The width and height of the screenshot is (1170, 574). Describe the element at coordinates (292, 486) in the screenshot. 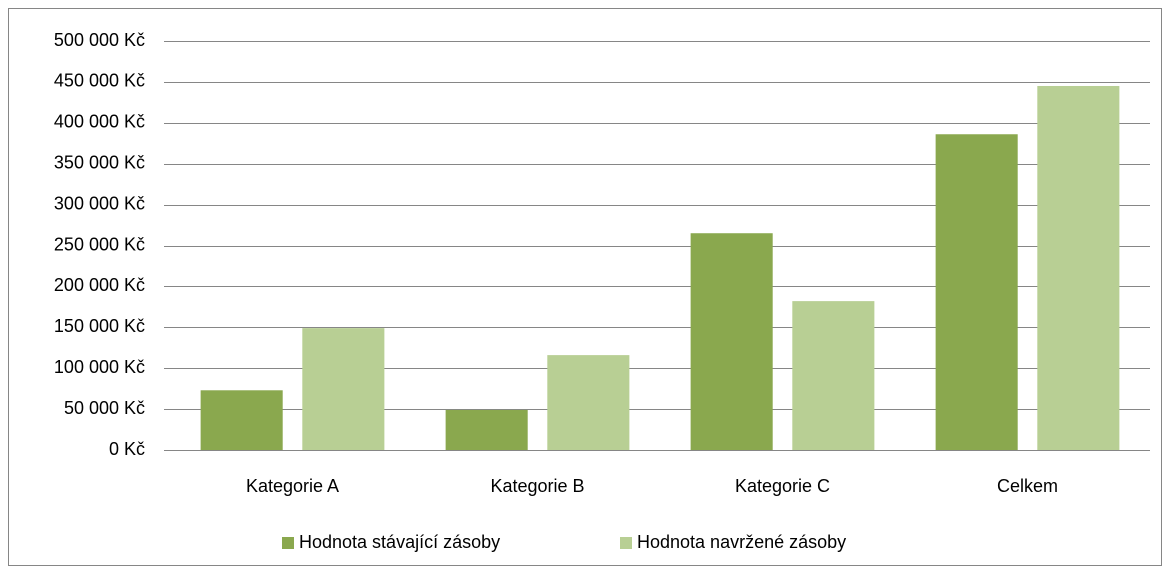

I see `x-tick-label: Kategorie A` at that location.